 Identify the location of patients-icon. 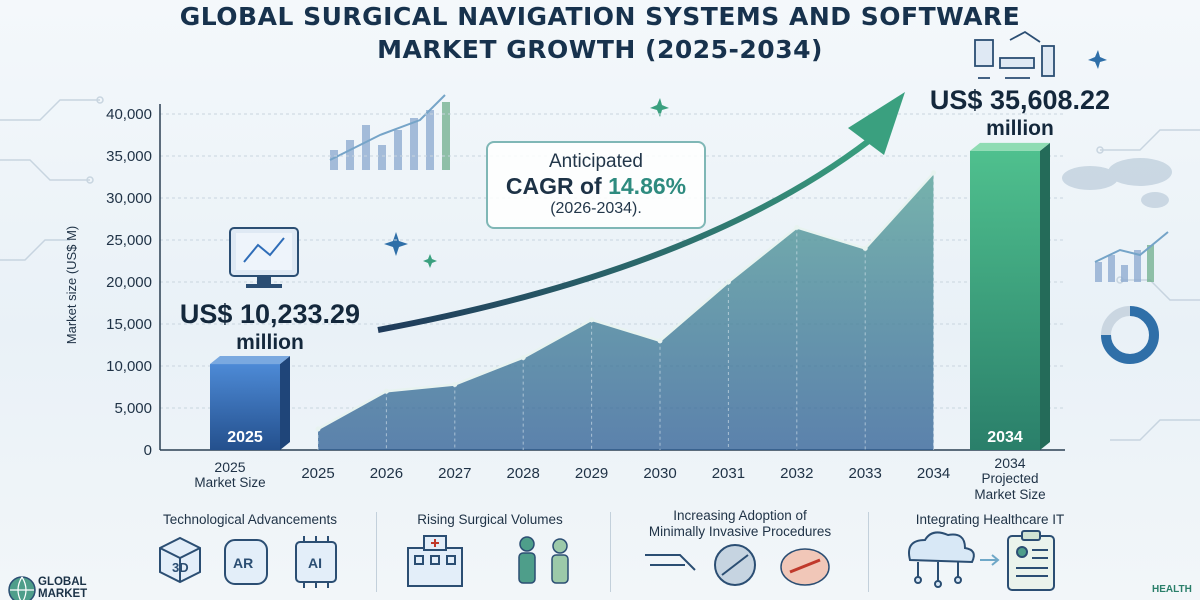
(543, 560).